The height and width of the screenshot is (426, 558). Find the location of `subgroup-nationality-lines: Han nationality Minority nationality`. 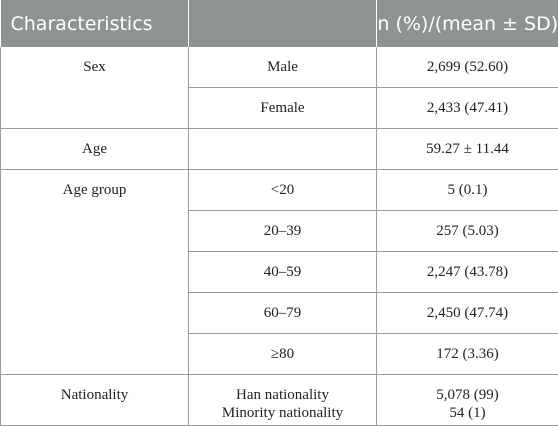

subgroup-nationality-lines: Han nationality Minority nationality is located at coordinates (282, 398).